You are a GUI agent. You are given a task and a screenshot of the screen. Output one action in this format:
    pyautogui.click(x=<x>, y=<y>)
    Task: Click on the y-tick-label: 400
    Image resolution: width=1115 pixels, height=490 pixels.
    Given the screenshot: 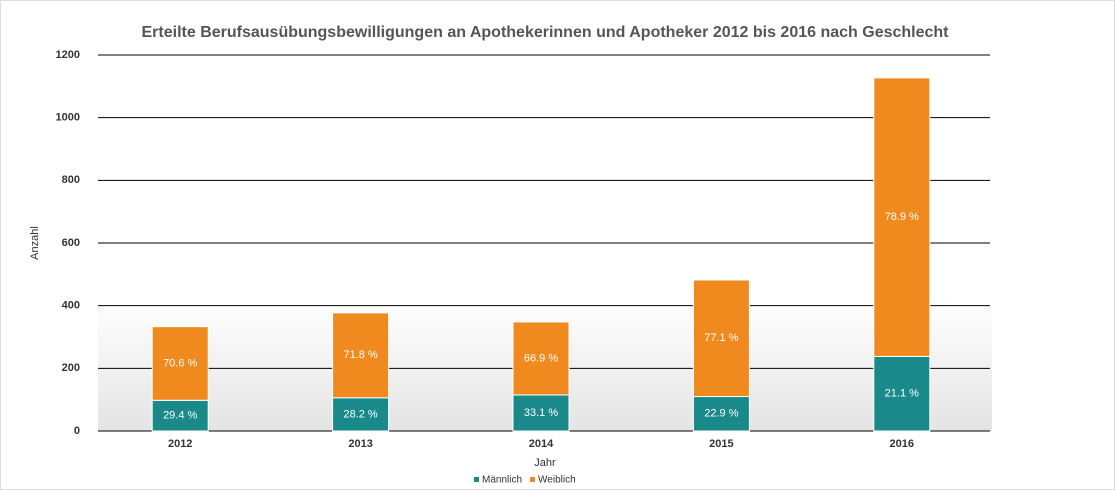 What is the action you would take?
    pyautogui.click(x=71, y=306)
    